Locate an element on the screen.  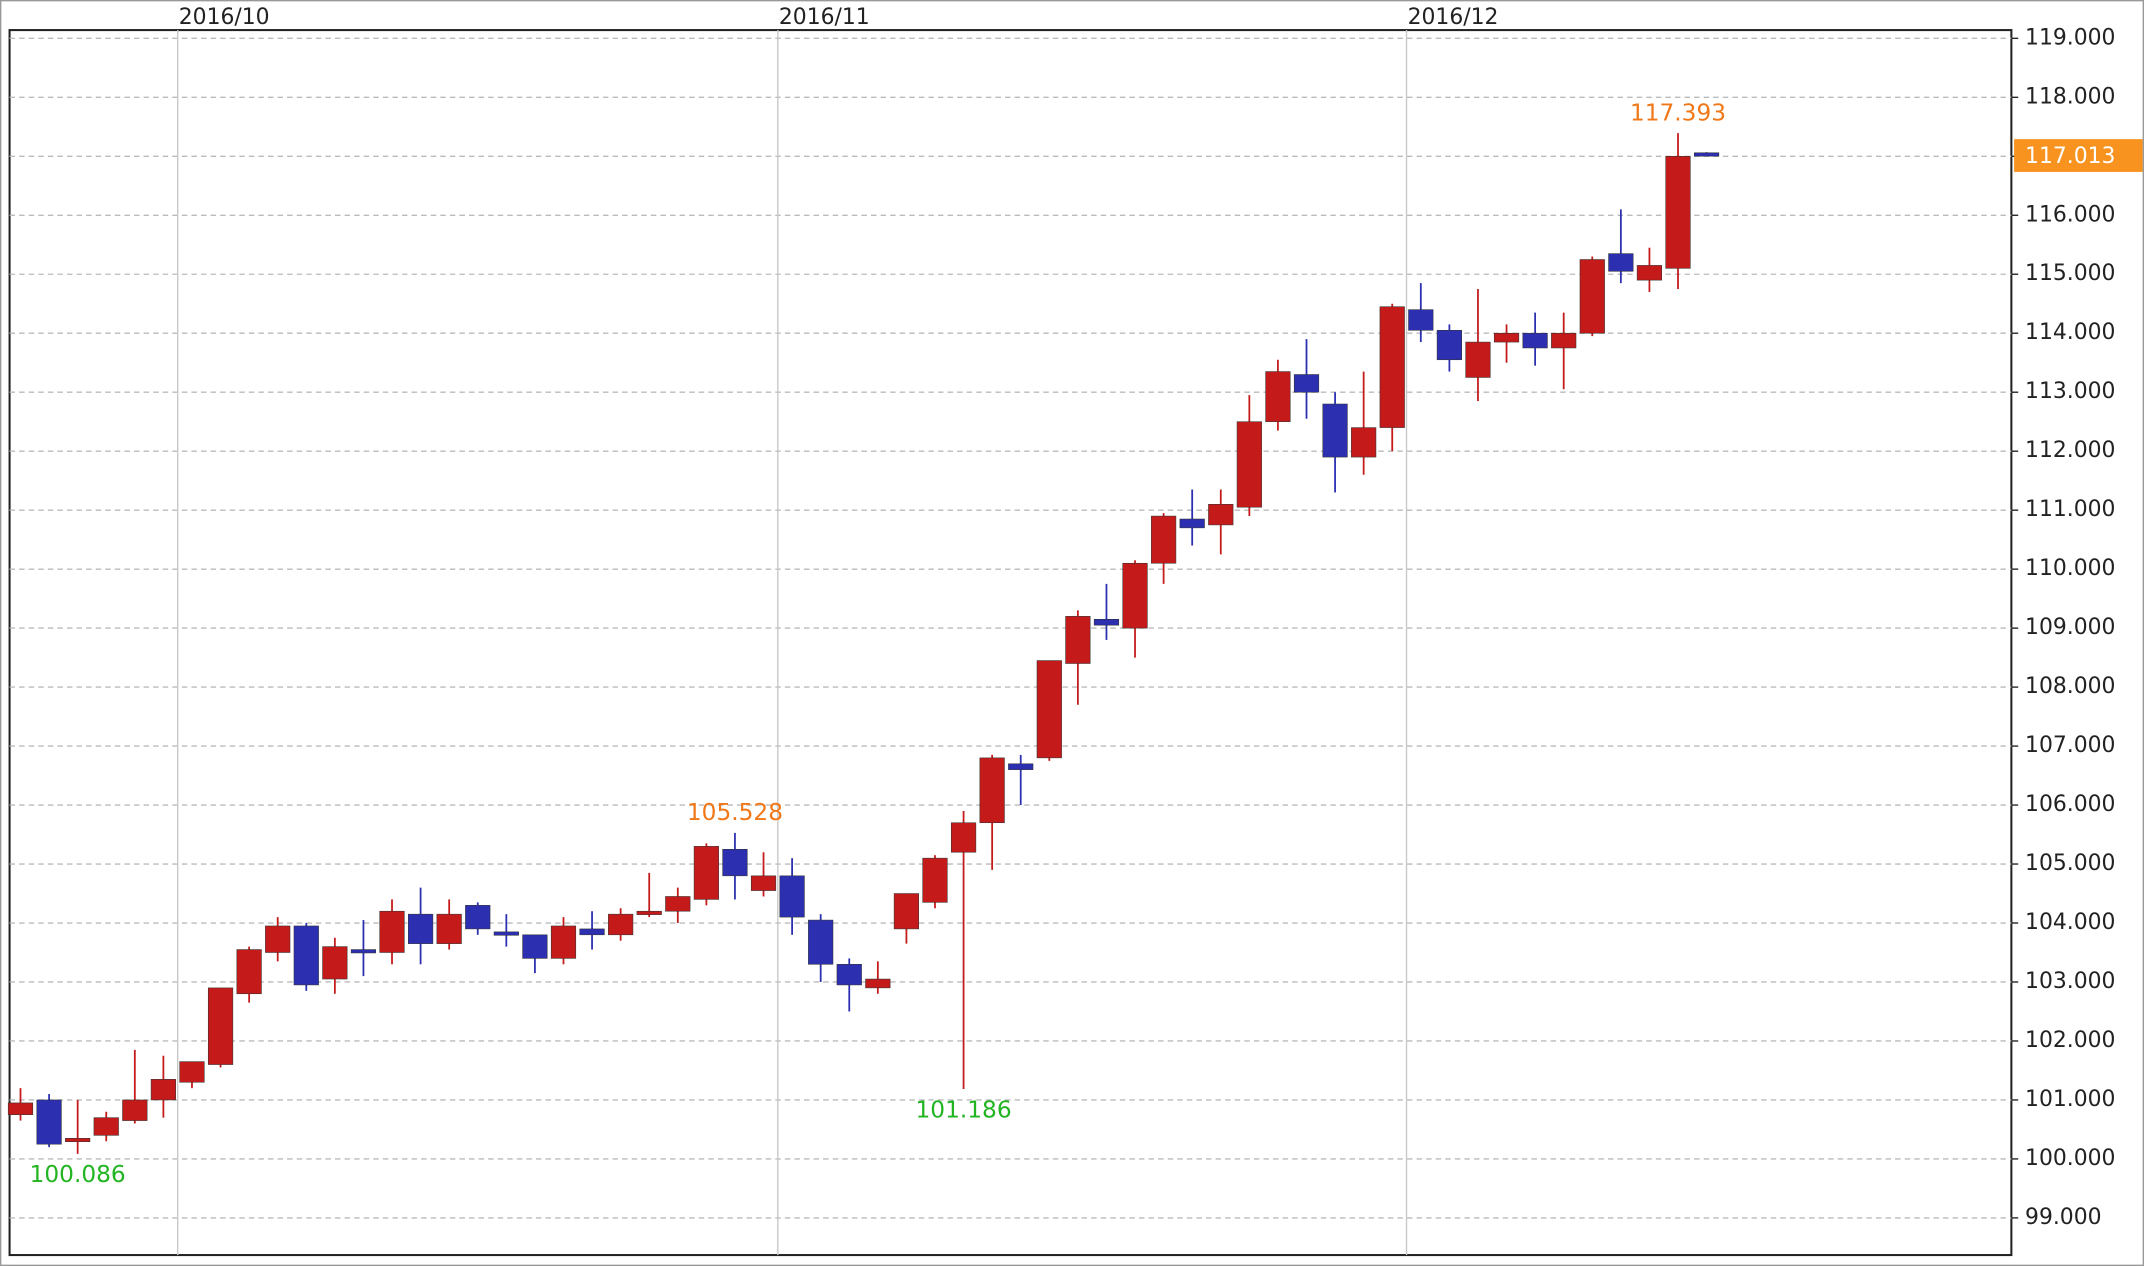
y-tick-label: 100.000 is located at coordinates (2070, 1158).